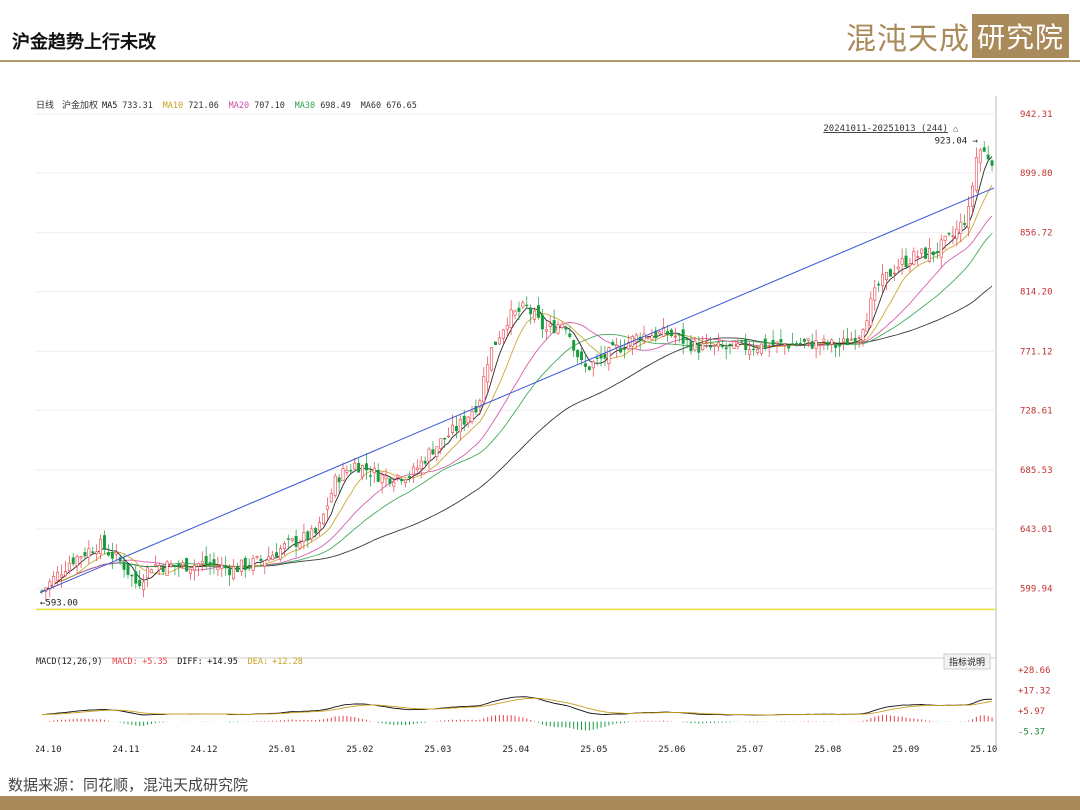 This screenshot has height=810, width=1080. I want to click on legend-ma-label: MA30, so click(305, 106).